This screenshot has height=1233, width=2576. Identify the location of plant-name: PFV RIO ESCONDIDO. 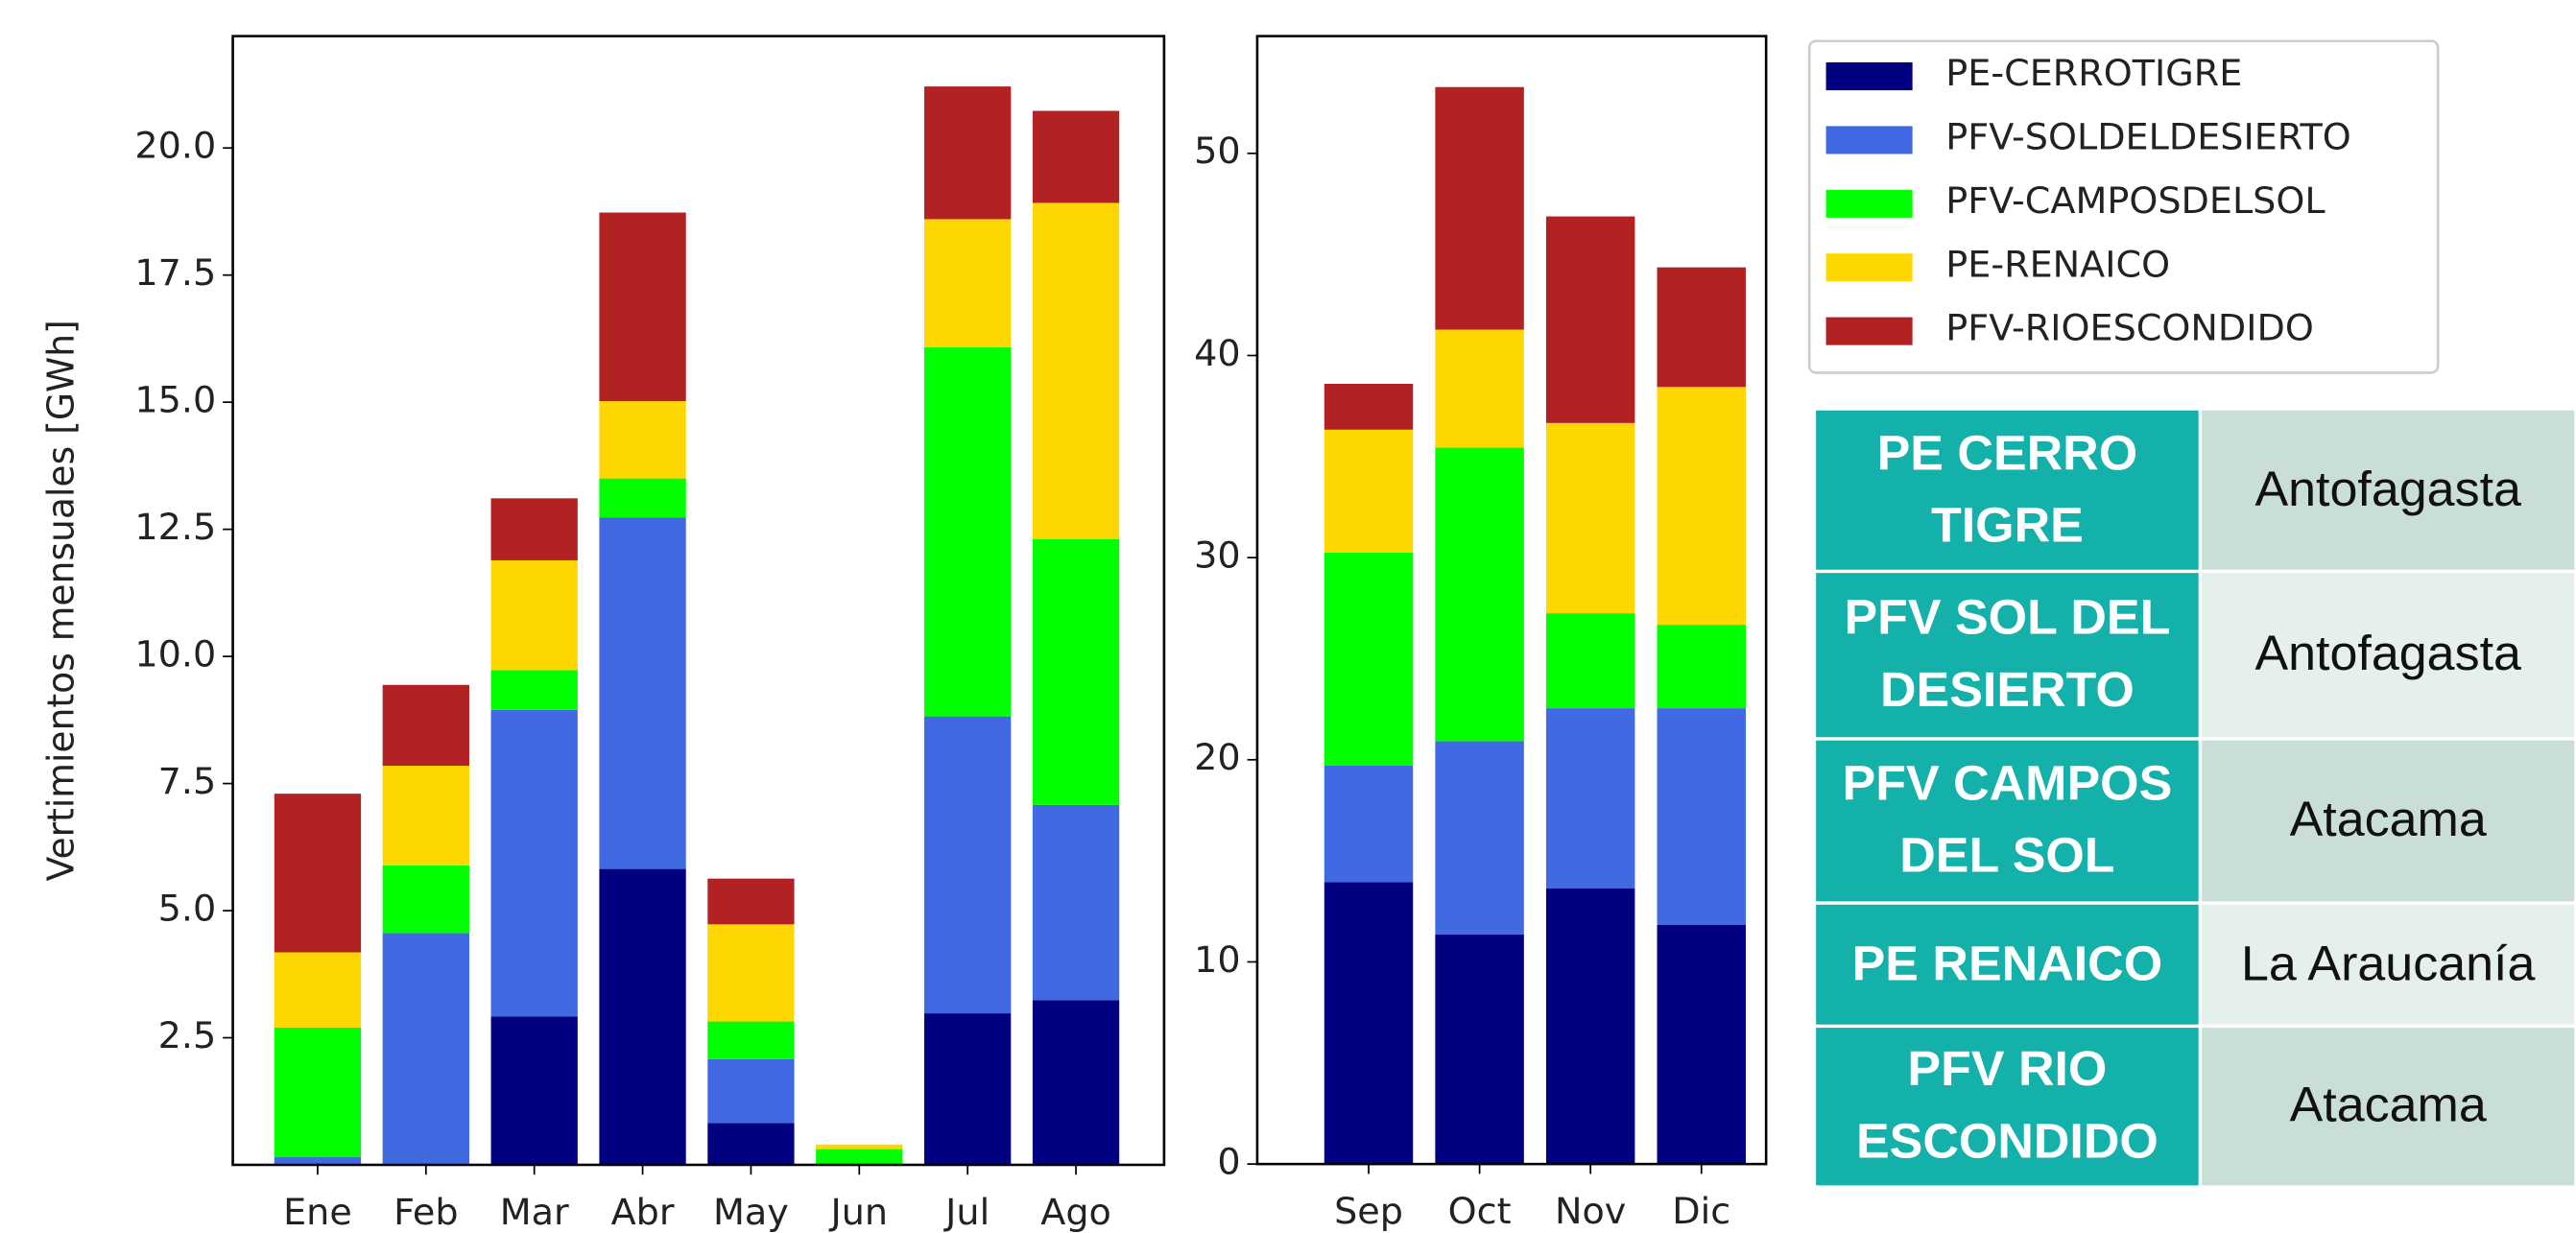
(2007, 1107).